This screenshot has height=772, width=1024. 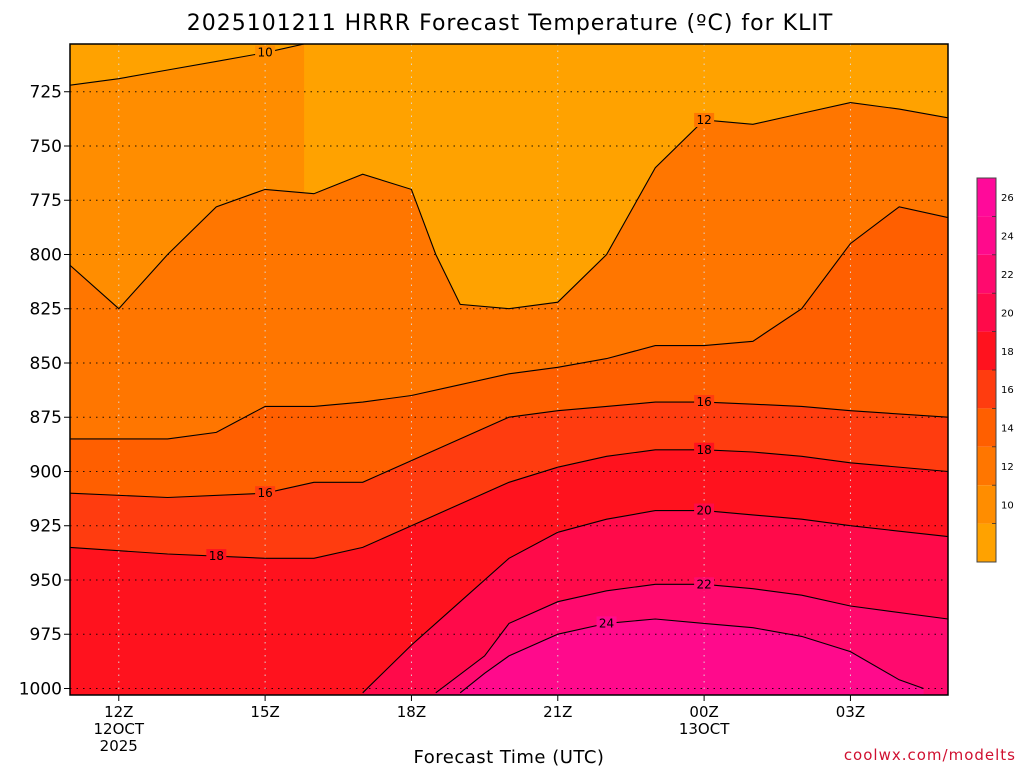 What do you see at coordinates (264, 712) in the screenshot?
I see `x-tick-label: 15Z` at bounding box center [264, 712].